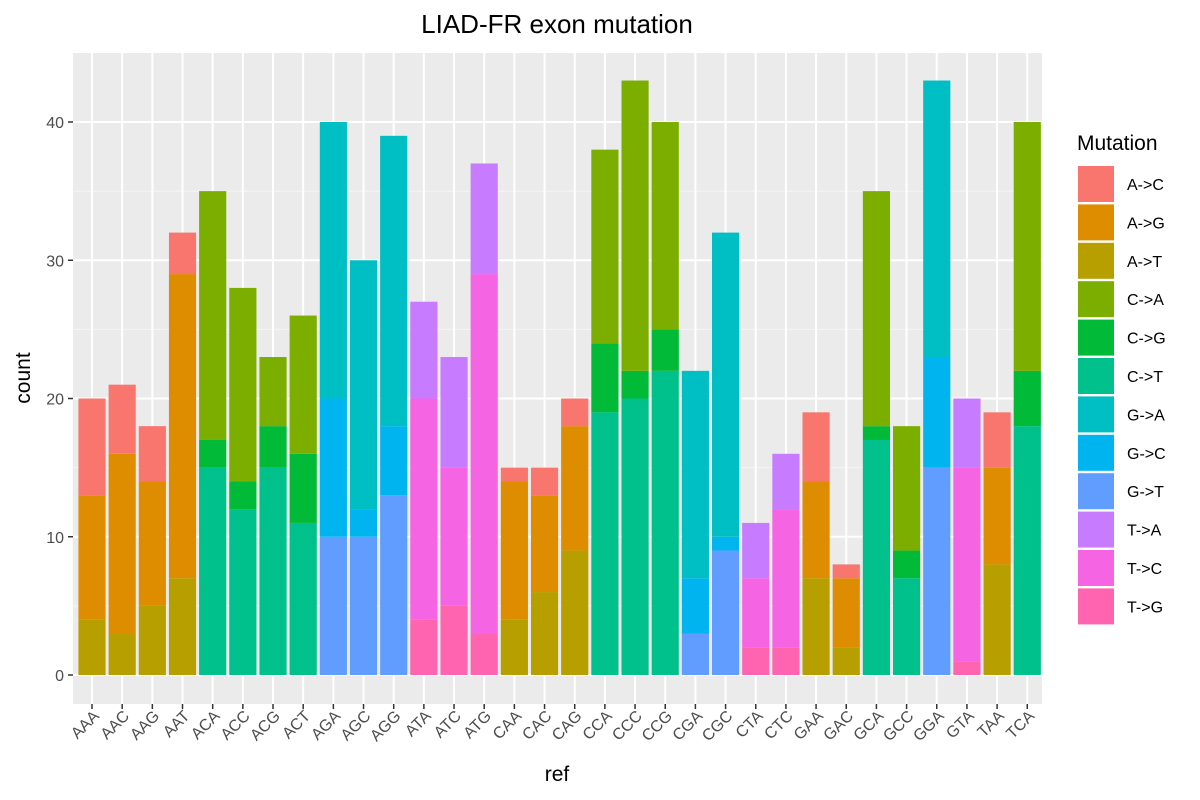 The height and width of the screenshot is (800, 1200). I want to click on bar-CAA-A->C, so click(514, 474).